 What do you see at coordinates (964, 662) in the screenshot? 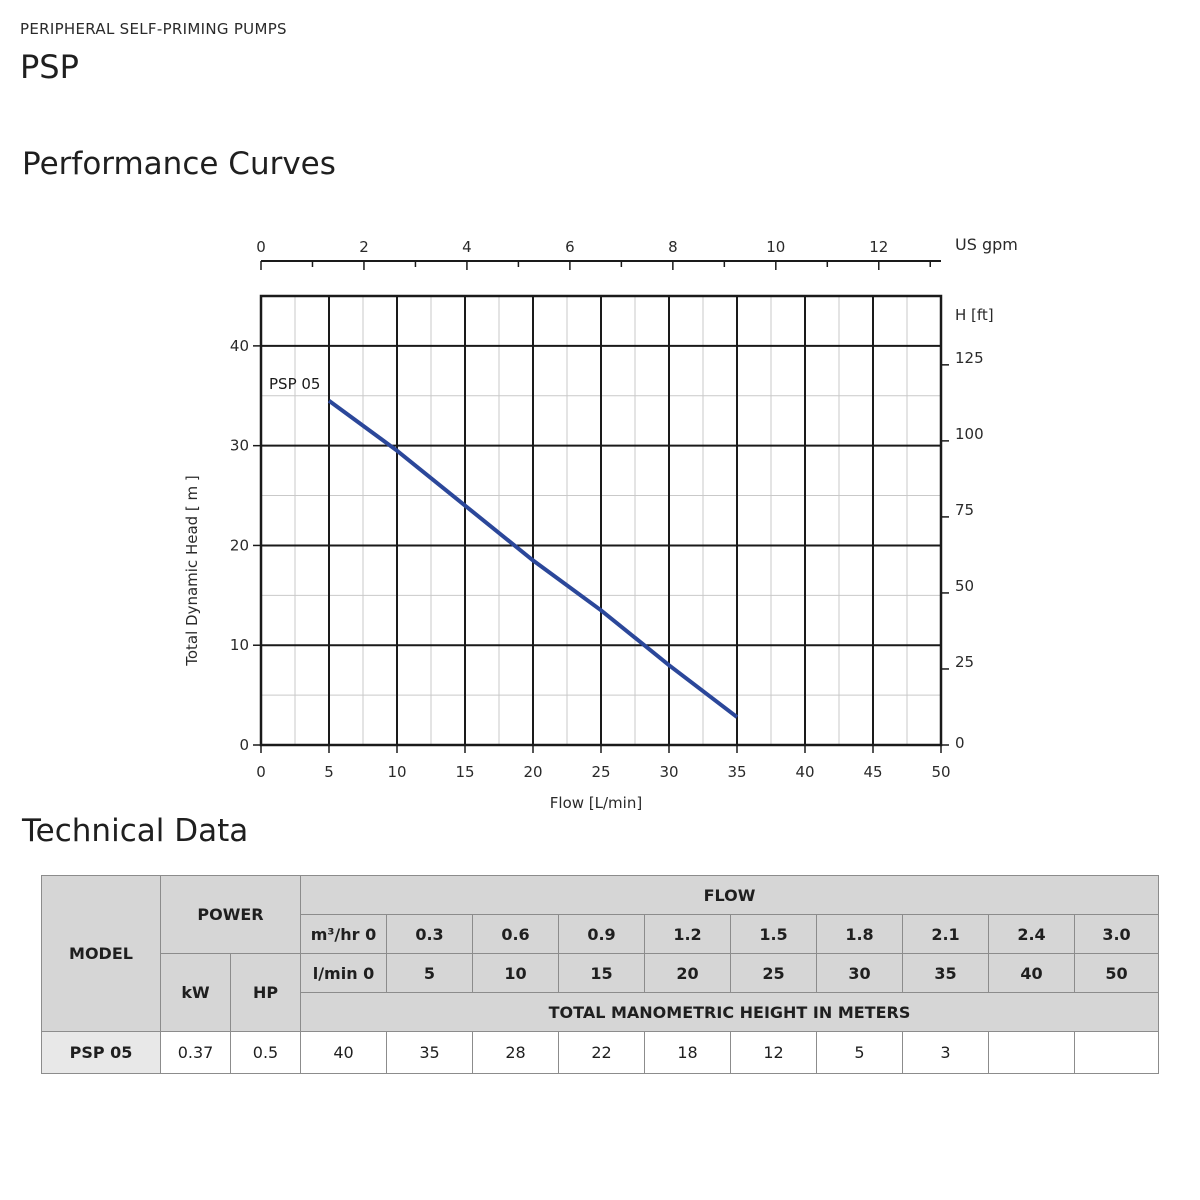
I see `right-axis-tick-label: 25` at bounding box center [964, 662].